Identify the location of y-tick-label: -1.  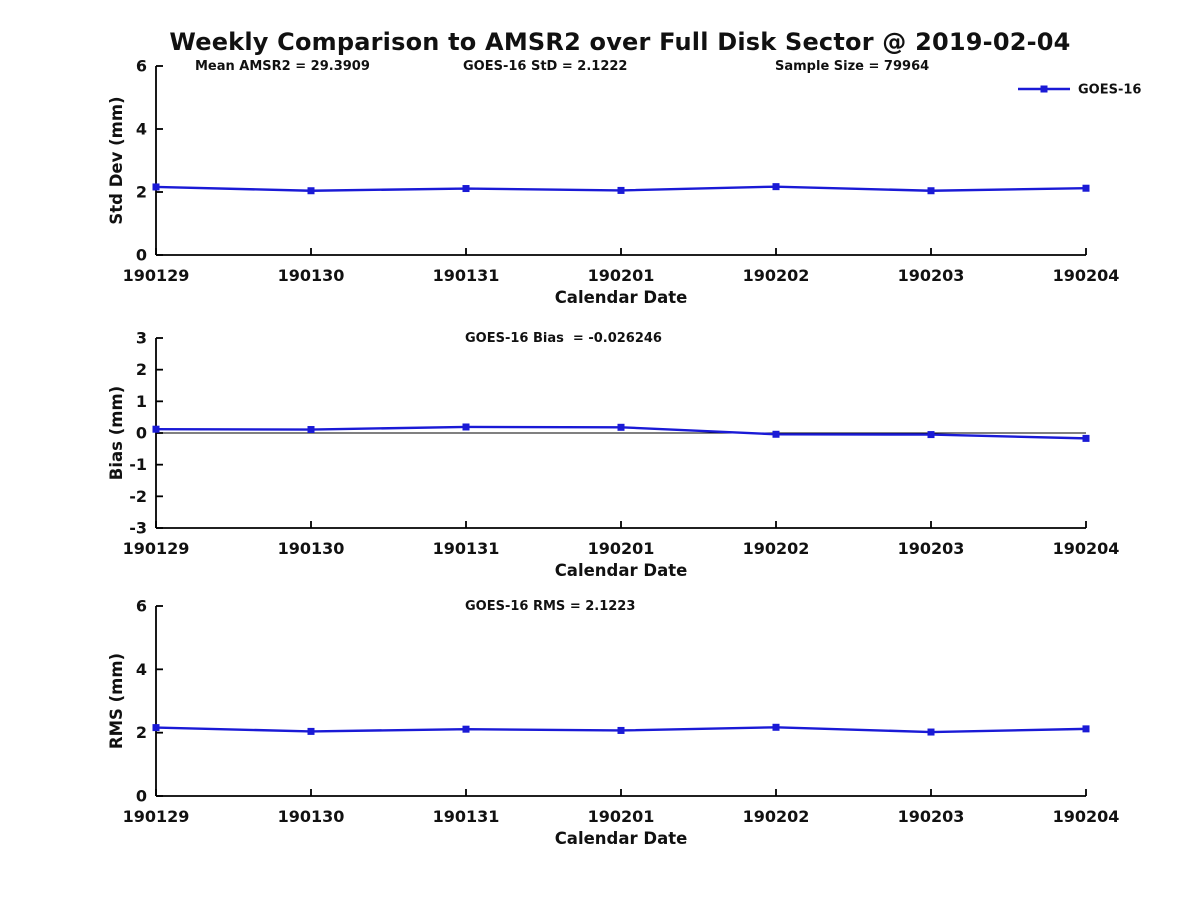
(138, 464).